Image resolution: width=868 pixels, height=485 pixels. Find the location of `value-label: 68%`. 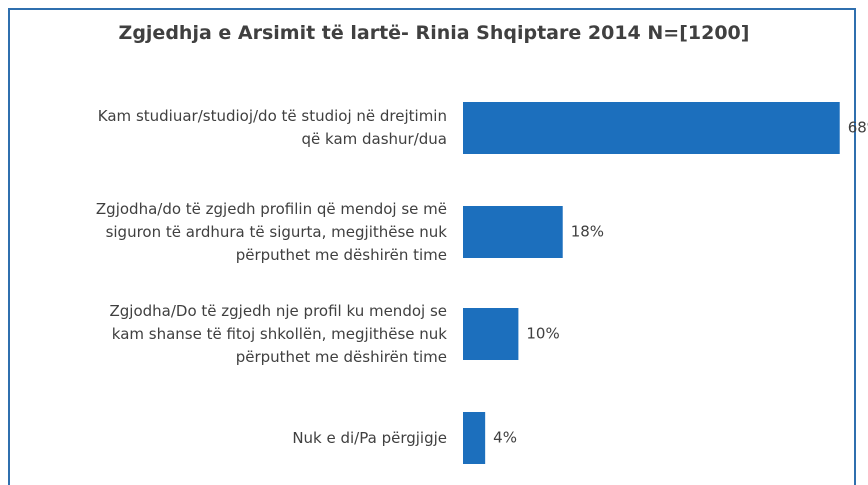

value-label: 68% is located at coordinates (858, 128).